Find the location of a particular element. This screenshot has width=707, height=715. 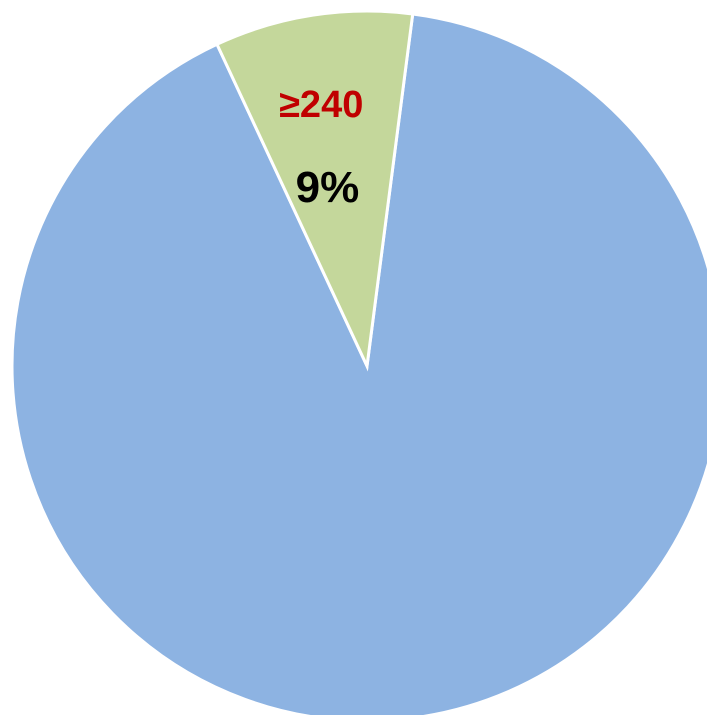

pie-slice-1-label: ≥240 is located at coordinates (321, 105).